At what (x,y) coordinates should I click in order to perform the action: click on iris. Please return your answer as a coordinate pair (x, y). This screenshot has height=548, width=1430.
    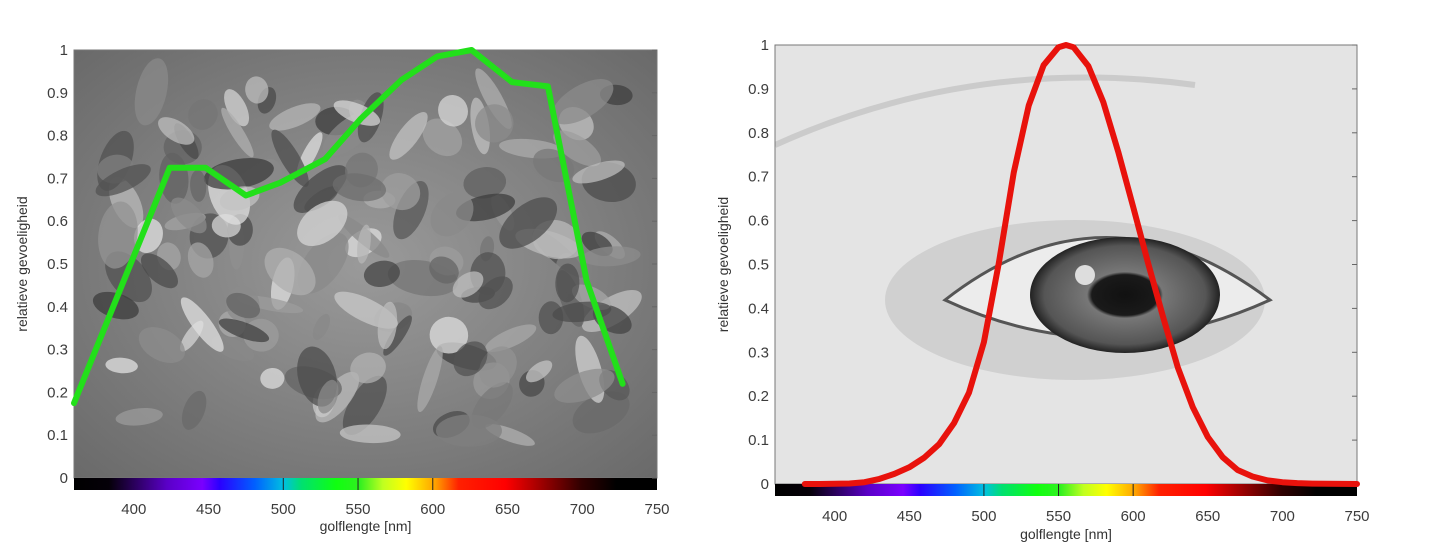
    Looking at the image, I should click on (1125, 295).